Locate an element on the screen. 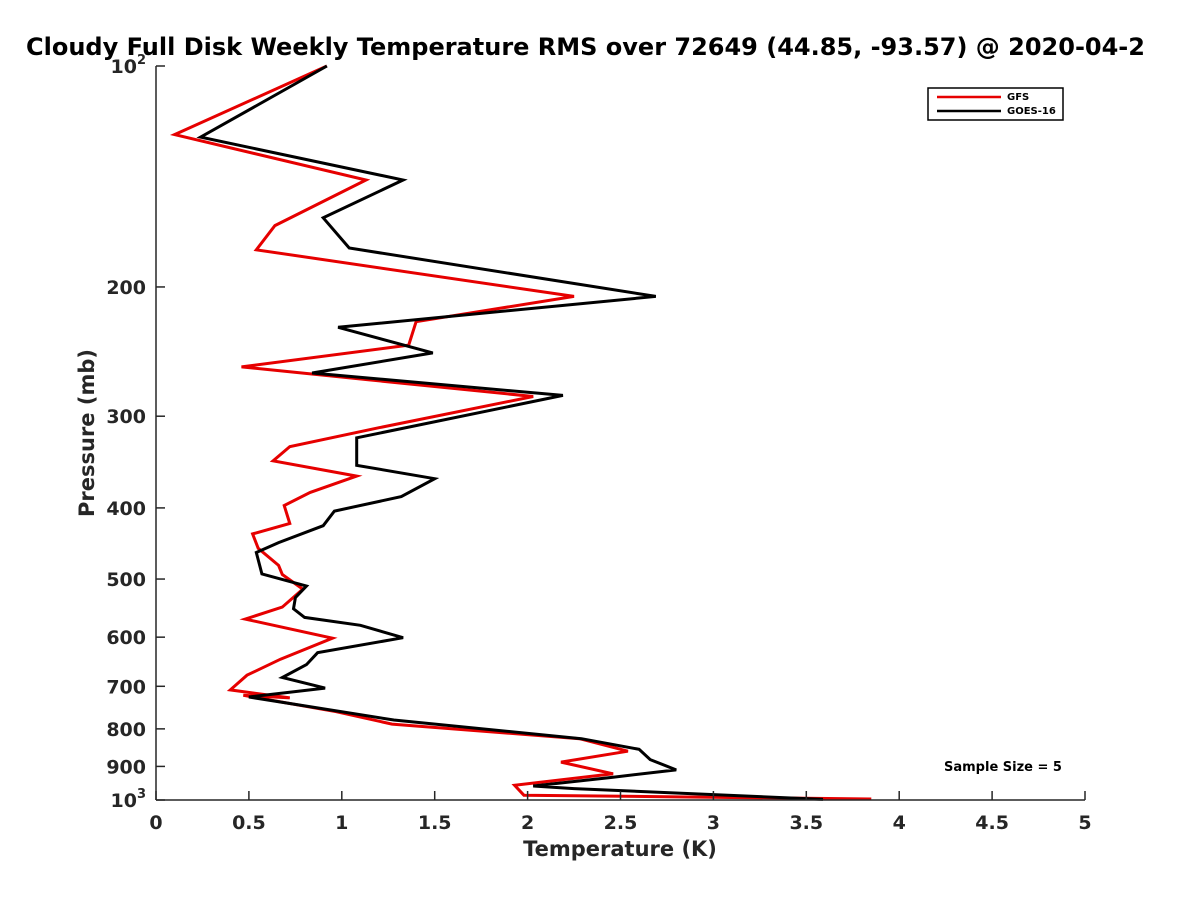 Image resolution: width=1200 pixels, height=900 pixels. x-tick-label: 1 is located at coordinates (341, 823).